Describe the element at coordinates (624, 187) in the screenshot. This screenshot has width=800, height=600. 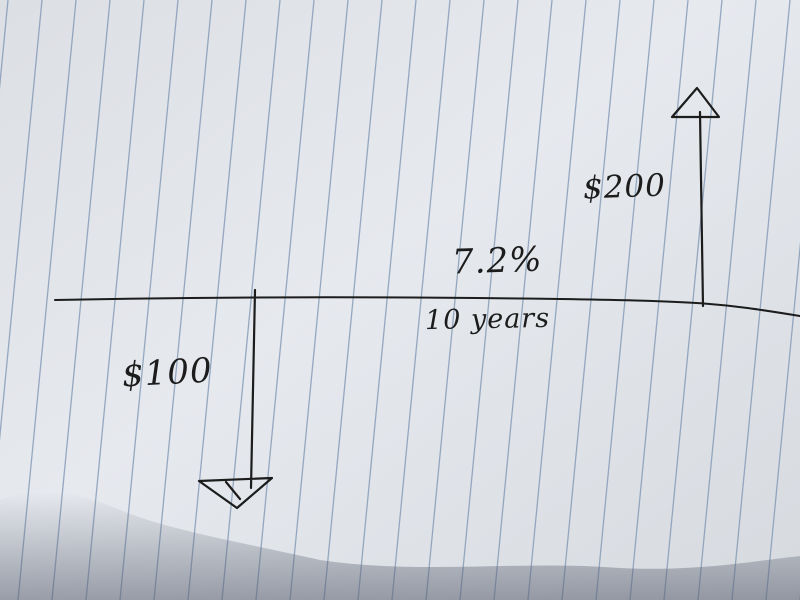
I see `inflow-amount-label: $200` at that location.